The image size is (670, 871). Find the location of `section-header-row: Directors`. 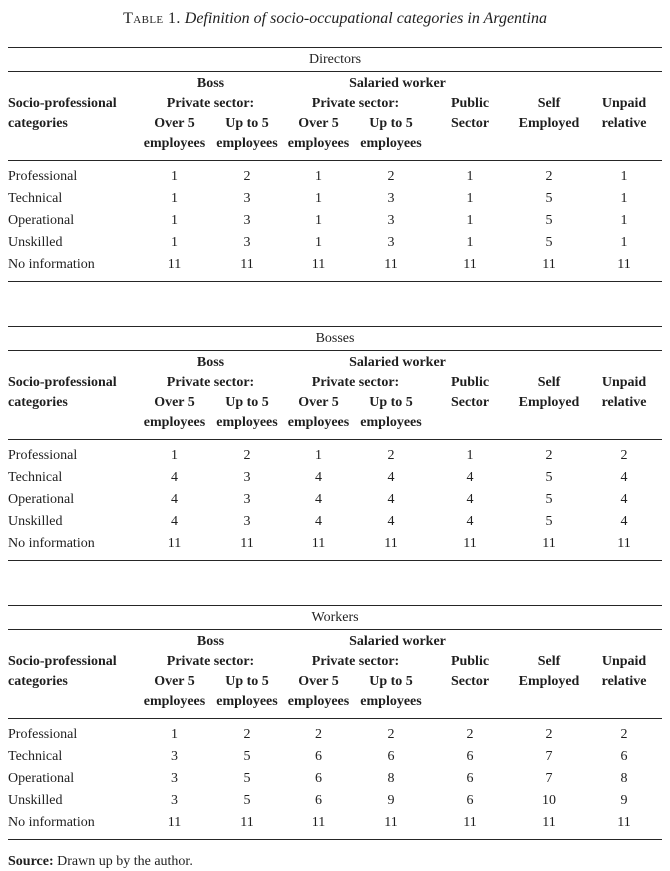

section-header-row: Directors is located at coordinates (335, 59).